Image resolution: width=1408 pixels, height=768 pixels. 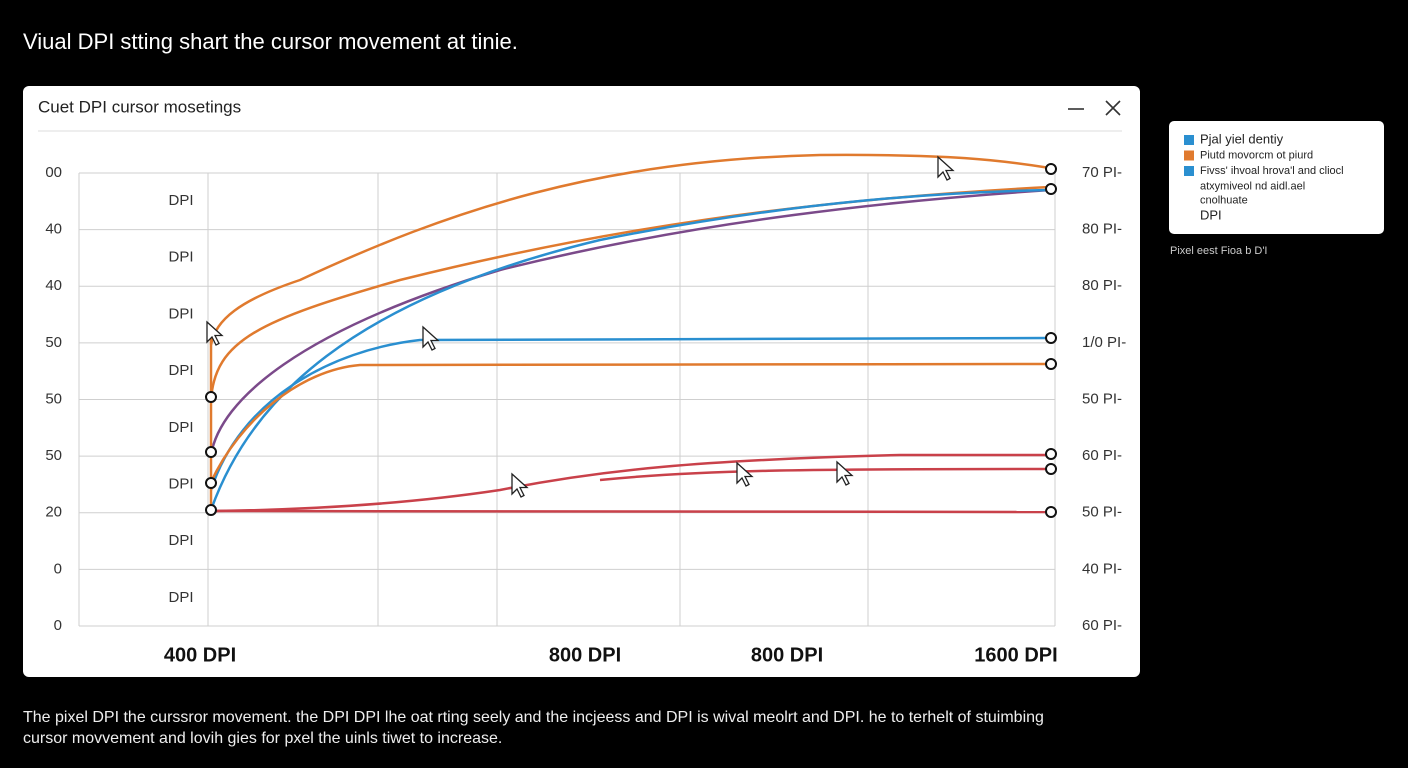 I want to click on close-button, so click(x=1113, y=108).